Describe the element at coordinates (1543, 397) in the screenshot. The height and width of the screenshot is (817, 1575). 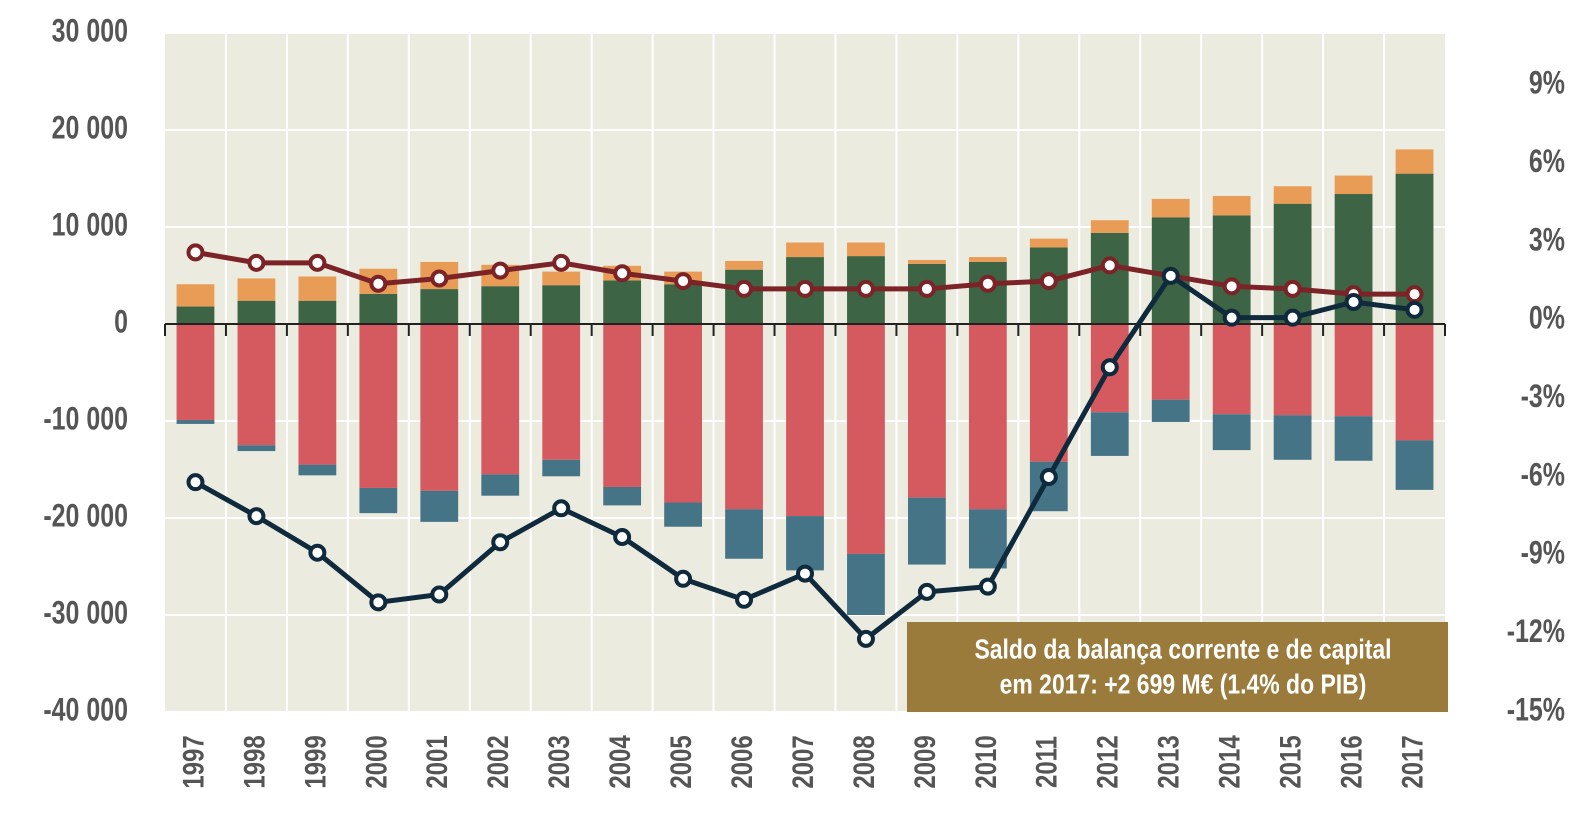
I see `y2-tick-label: -3%` at that location.